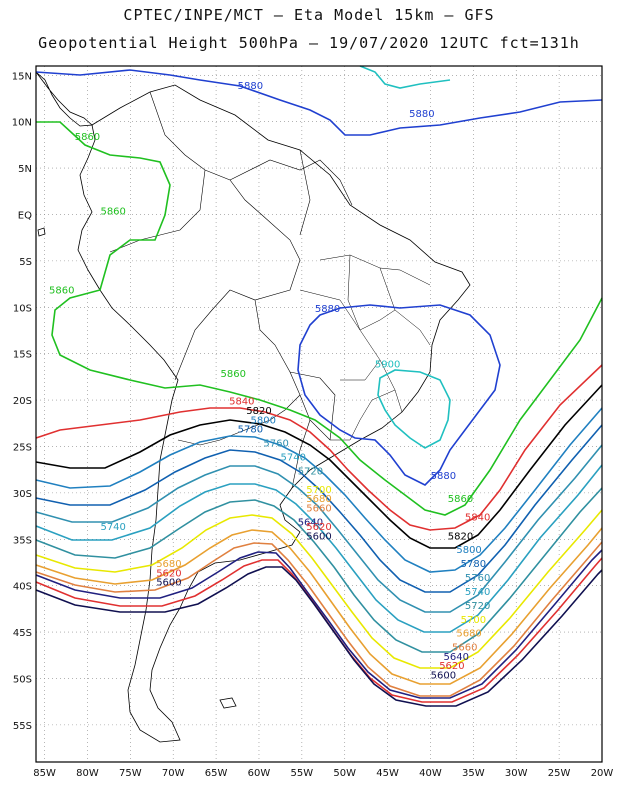 The height and width of the screenshot is (800, 618). I want to click on latitude-tick-label: 30S, so click(22, 494).